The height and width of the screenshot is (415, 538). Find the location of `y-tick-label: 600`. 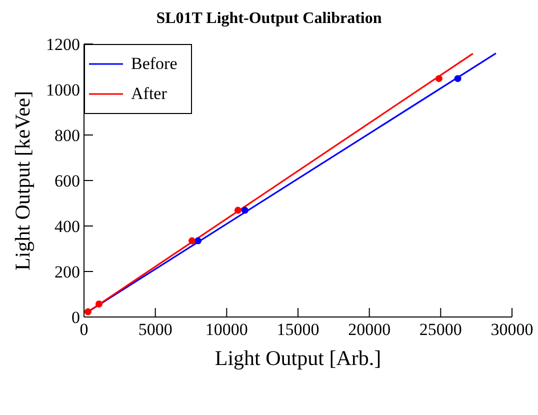

y-tick-label: 600 is located at coordinates (67, 181).